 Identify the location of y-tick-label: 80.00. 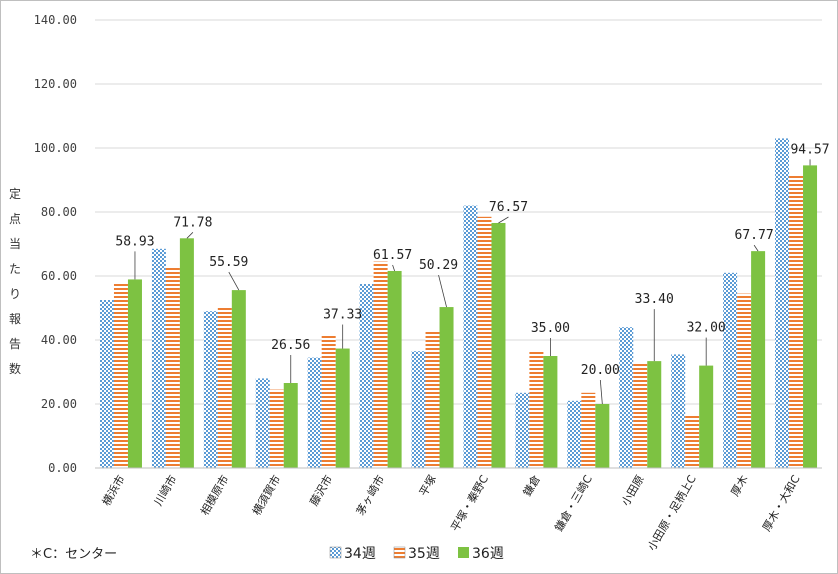
(59, 212).